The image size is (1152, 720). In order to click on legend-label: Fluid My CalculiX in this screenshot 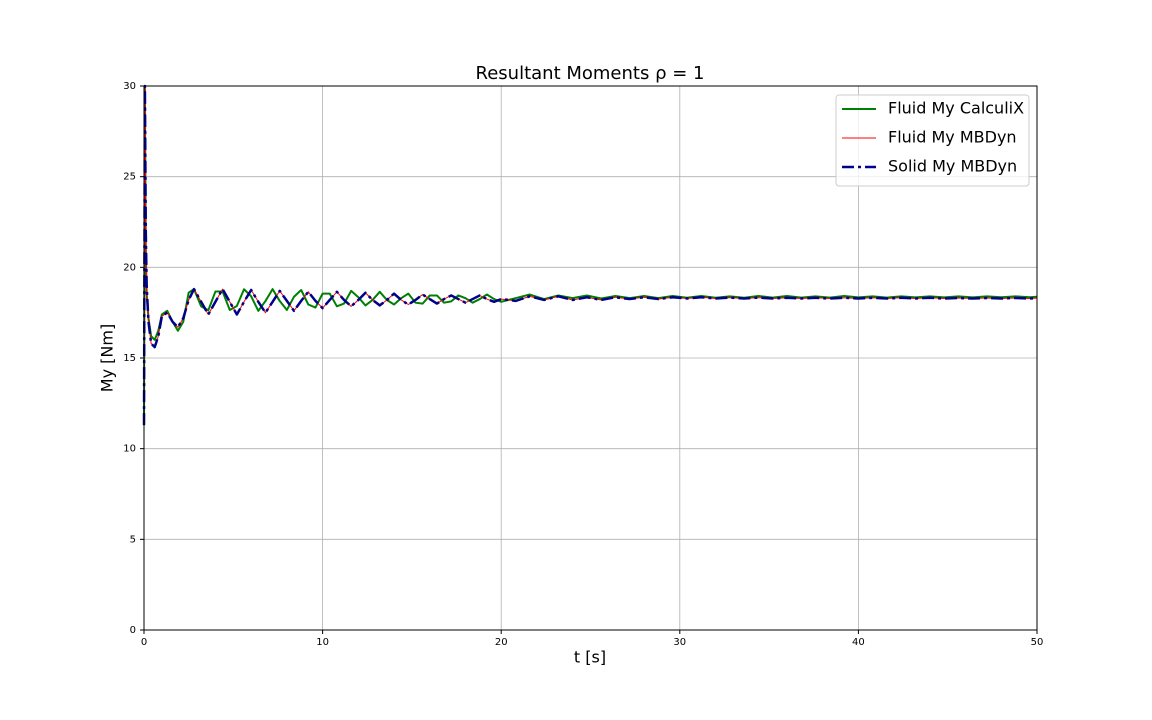, I will do `click(956, 108)`.